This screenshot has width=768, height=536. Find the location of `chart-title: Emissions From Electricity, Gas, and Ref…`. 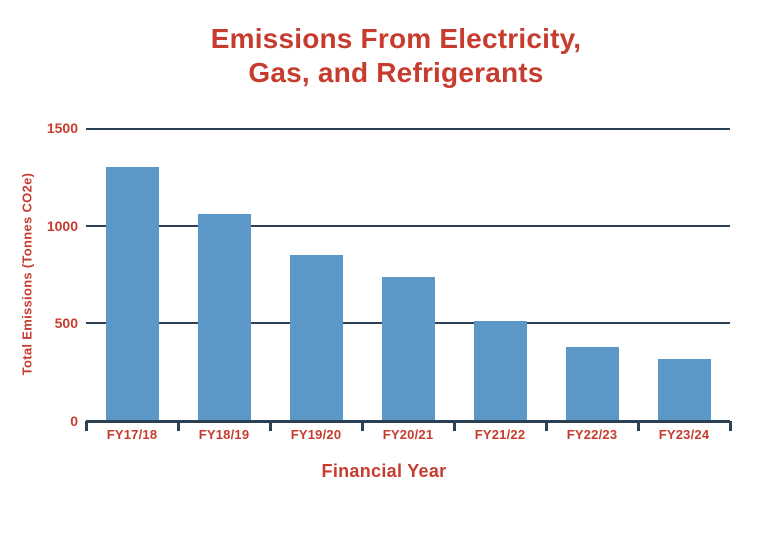

chart-title: Emissions From Electricity, Gas, and Ref… is located at coordinates (396, 56).